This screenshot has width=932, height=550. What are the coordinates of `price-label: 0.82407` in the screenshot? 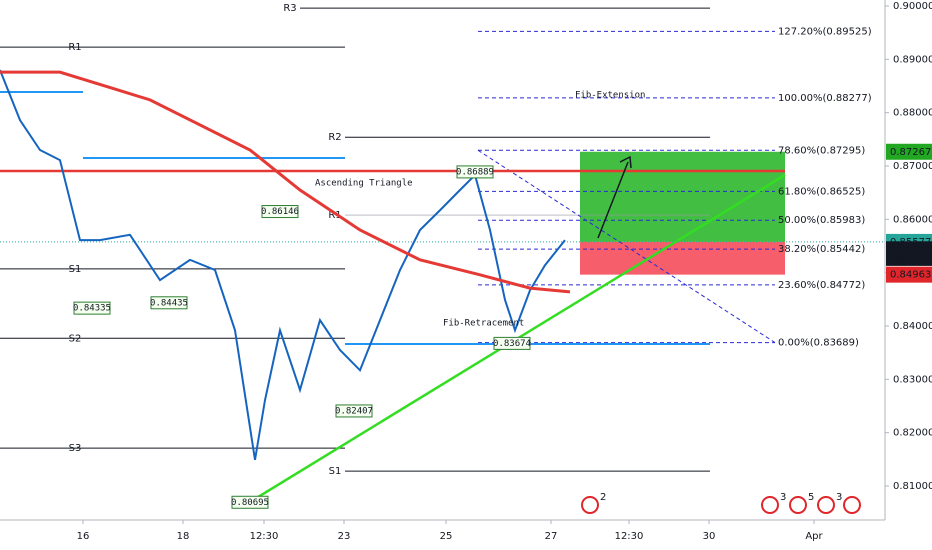 It's located at (354, 411).